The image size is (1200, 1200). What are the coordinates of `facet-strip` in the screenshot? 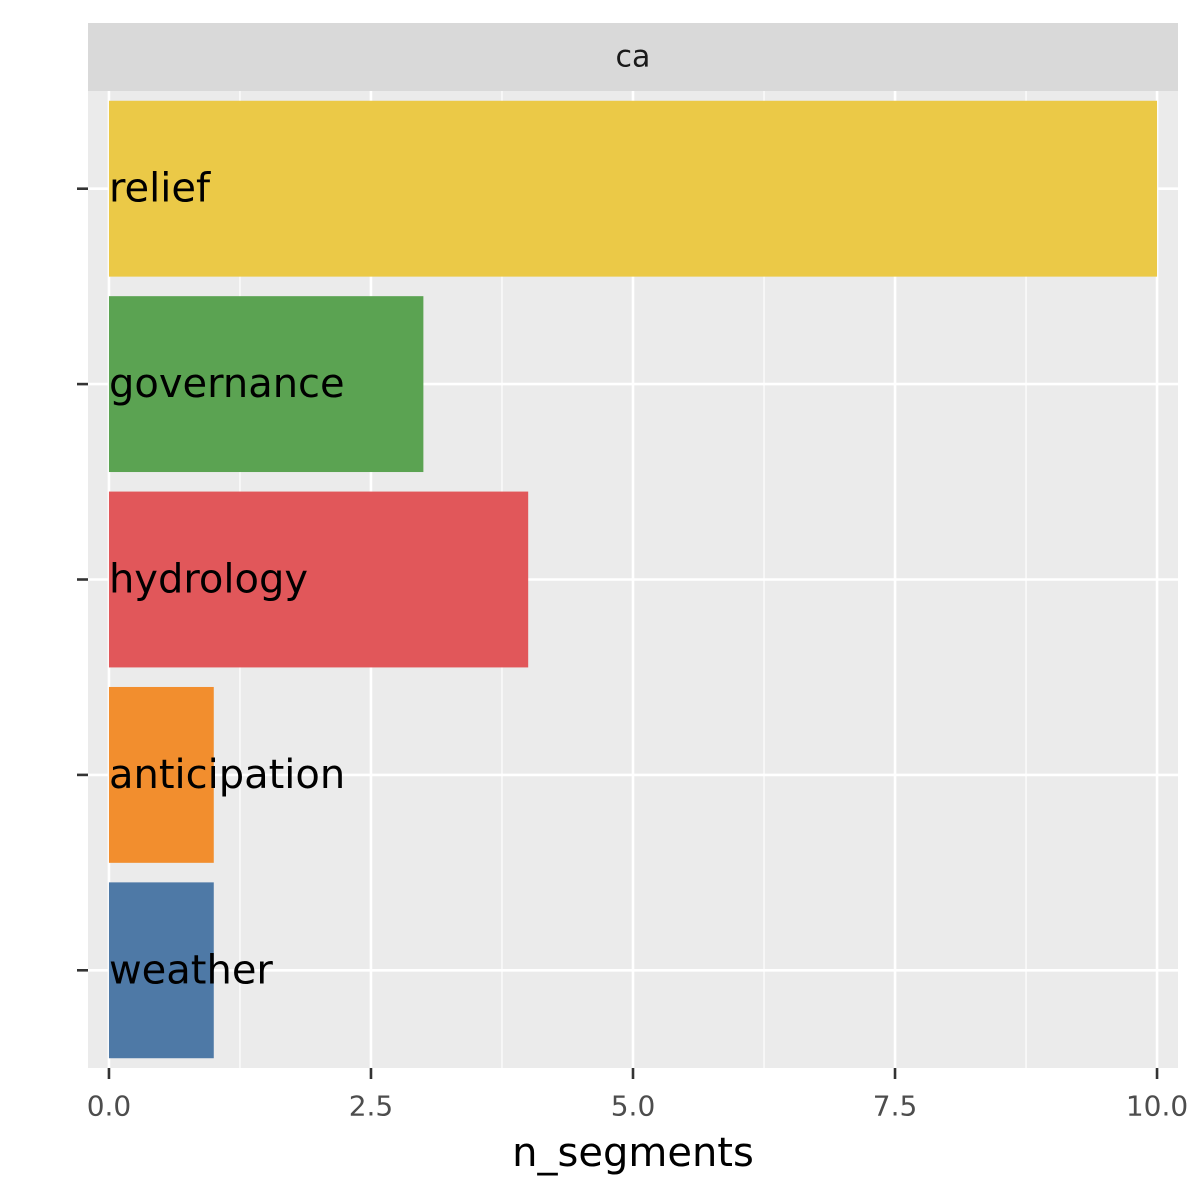 It's located at (633, 57).